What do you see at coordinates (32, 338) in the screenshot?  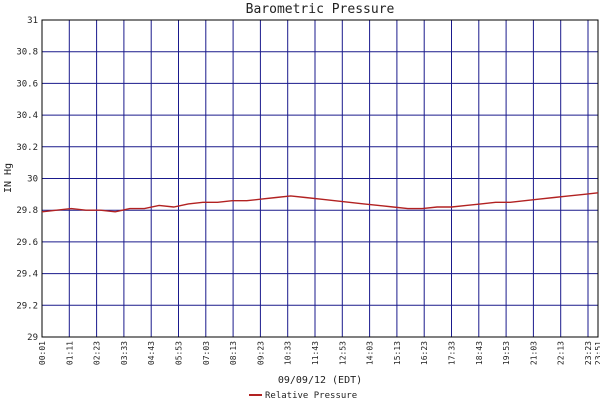 I see `y-tick-label: 29` at bounding box center [32, 338].